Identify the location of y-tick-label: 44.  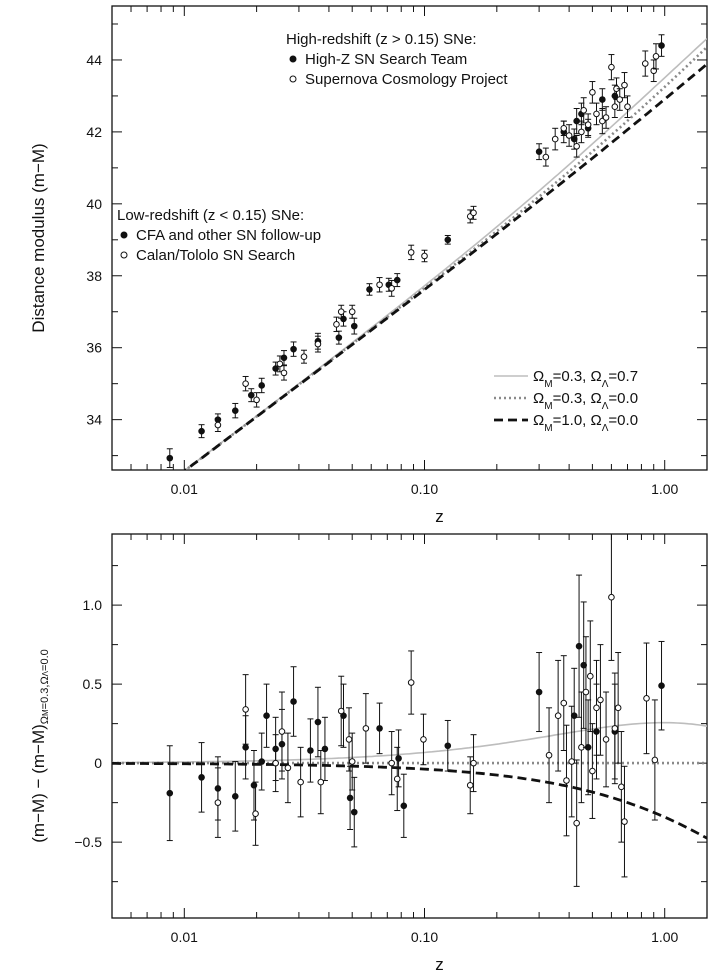
(94, 60).